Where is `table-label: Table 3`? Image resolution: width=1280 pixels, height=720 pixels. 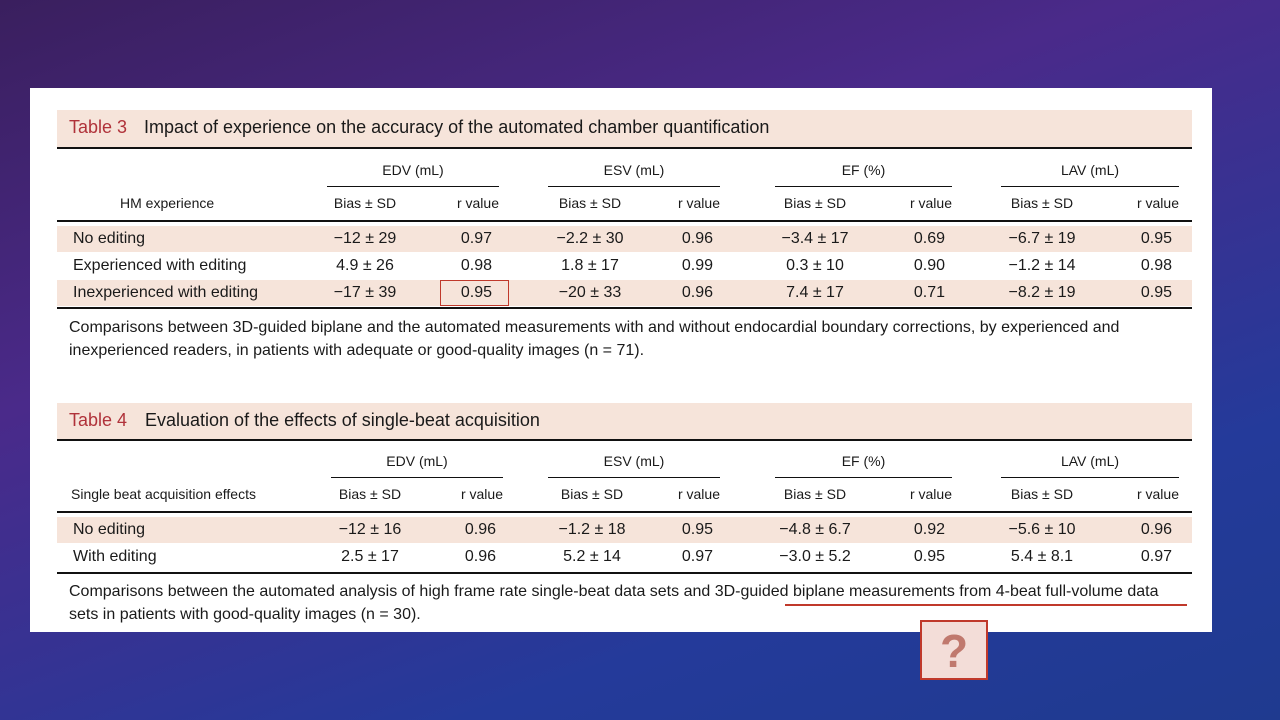 table-label: Table 3 is located at coordinates (98, 127).